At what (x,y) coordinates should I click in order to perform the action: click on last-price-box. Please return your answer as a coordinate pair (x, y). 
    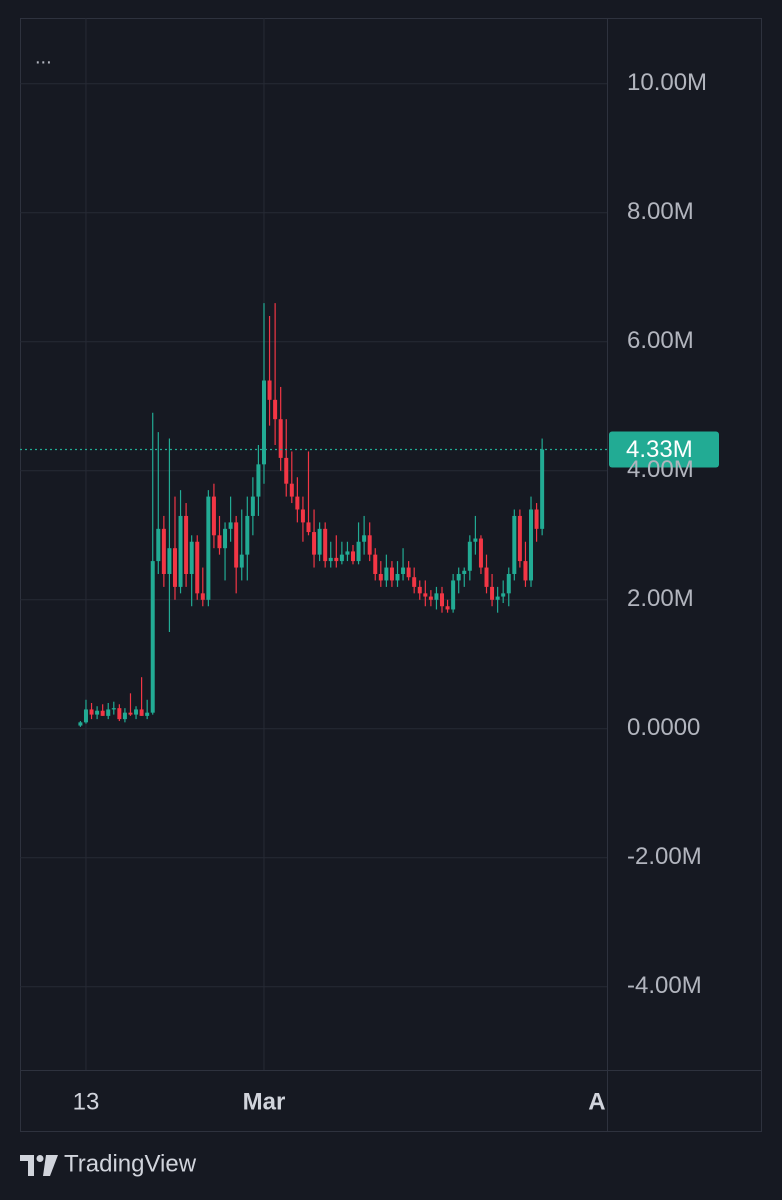
    Looking at the image, I should click on (664, 449).